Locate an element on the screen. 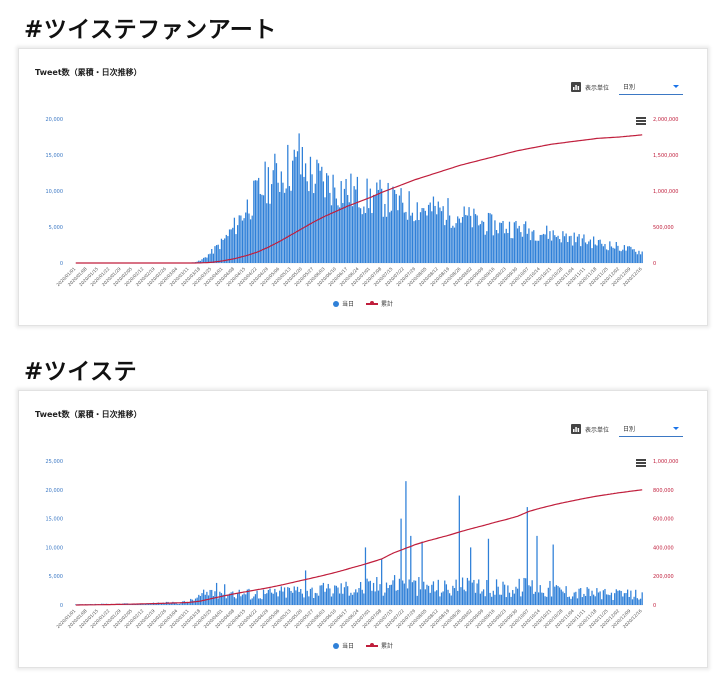 The image size is (728, 700). bar-chart-icon is located at coordinates (575, 87).